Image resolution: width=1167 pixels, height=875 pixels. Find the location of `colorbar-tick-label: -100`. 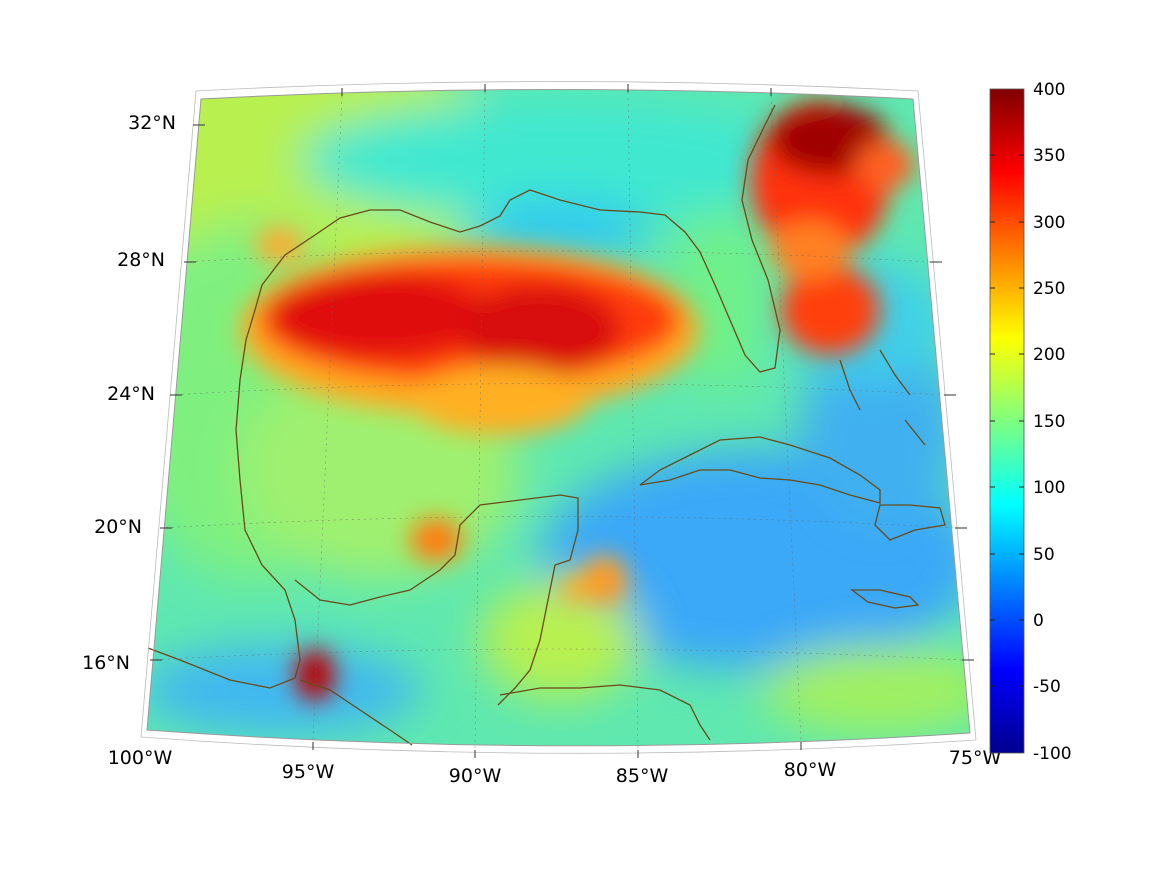

colorbar-tick-label: -100 is located at coordinates (1052, 754).